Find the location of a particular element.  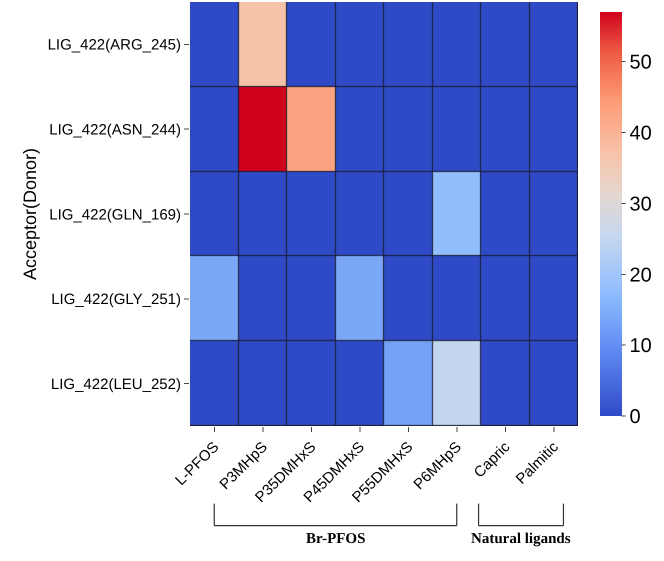

text: Natural ligands is located at coordinates (521, 539).